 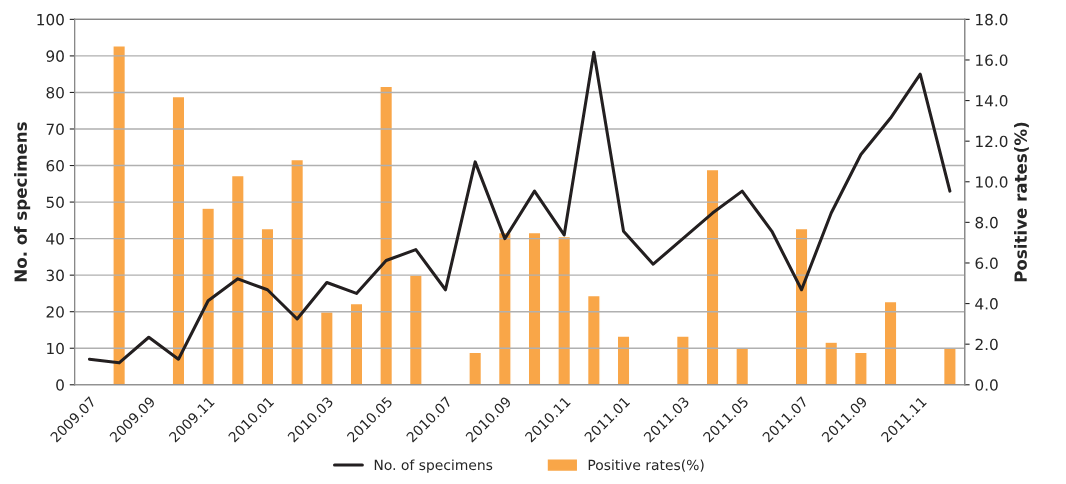 I want to click on y-tick-label: 20, so click(x=55, y=312).